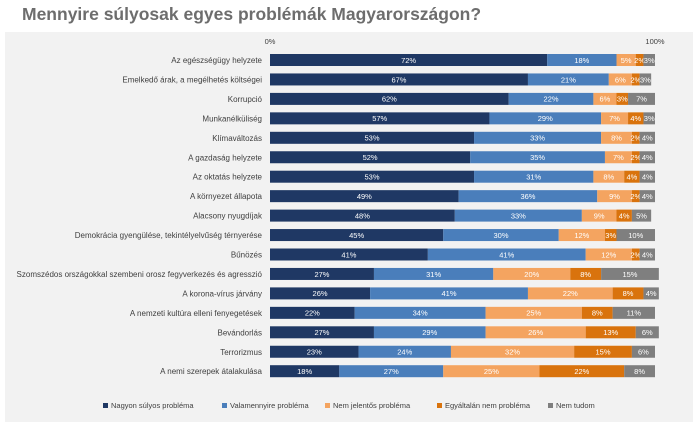 Image resolution: width=700 pixels, height=427 pixels. What do you see at coordinates (408, 60) in the screenshot?
I see `data-label: 72%` at bounding box center [408, 60].